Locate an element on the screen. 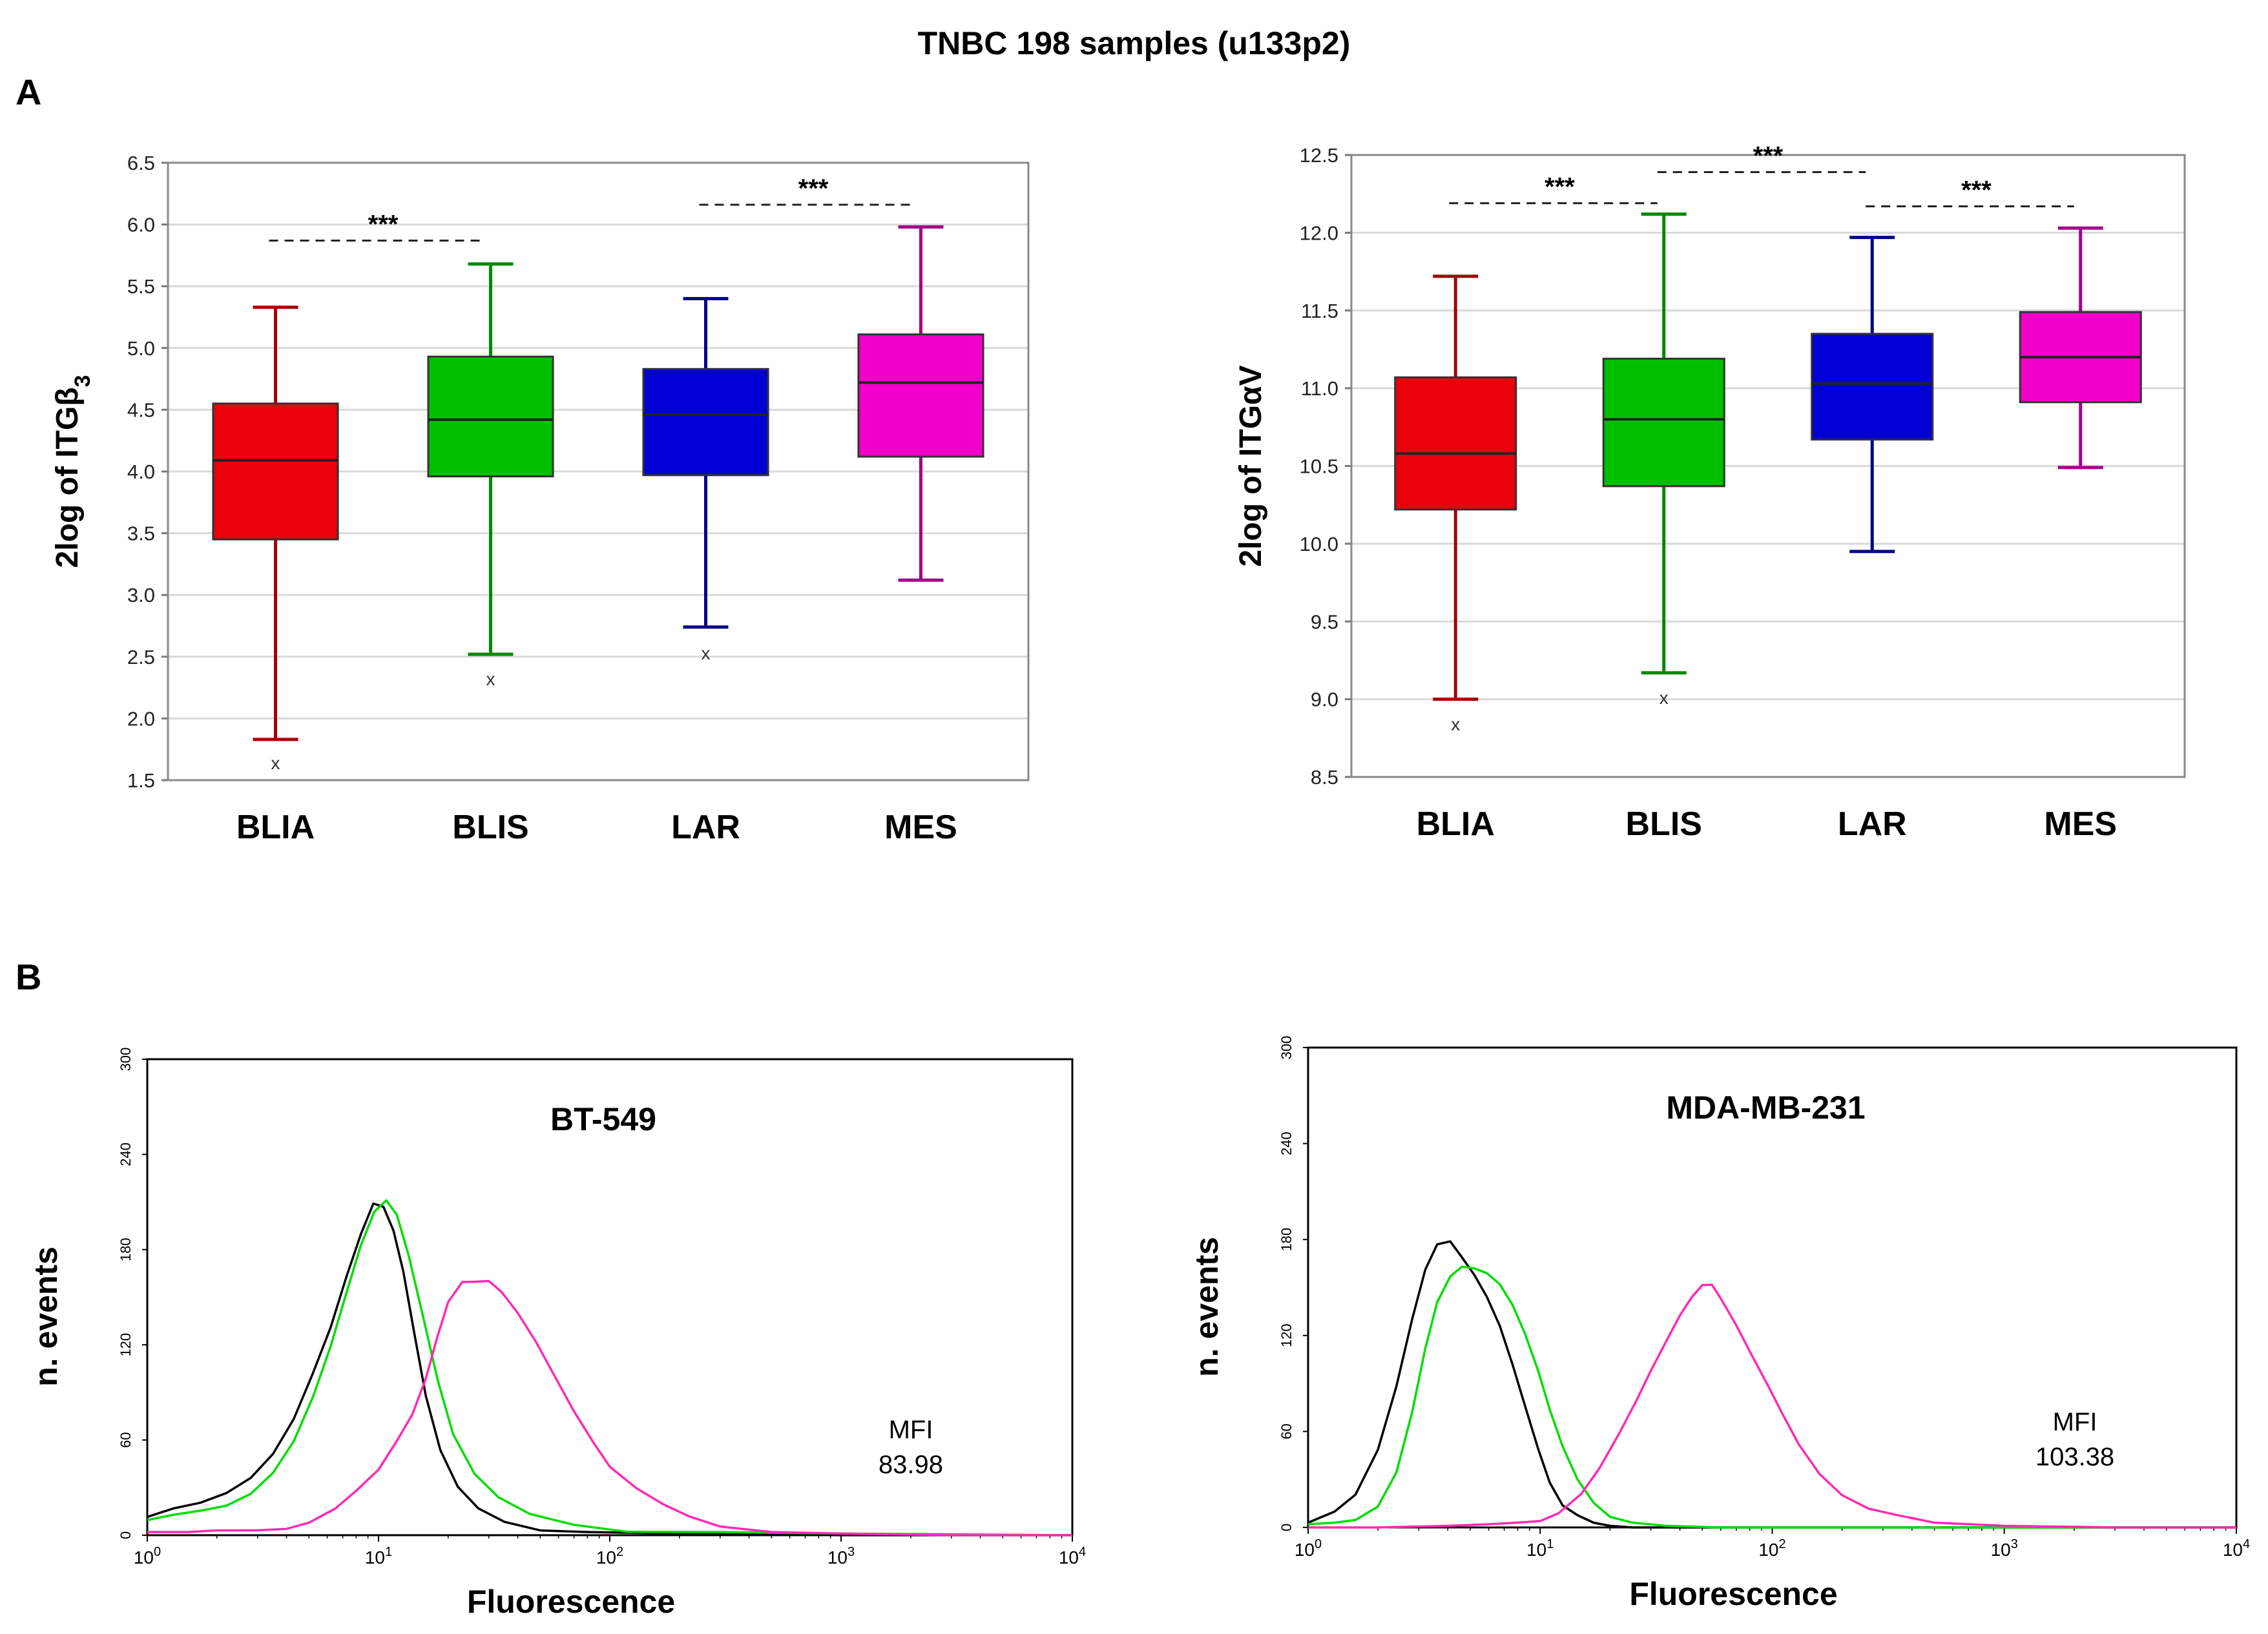  y-tick-label: 6.0 is located at coordinates (141, 225).